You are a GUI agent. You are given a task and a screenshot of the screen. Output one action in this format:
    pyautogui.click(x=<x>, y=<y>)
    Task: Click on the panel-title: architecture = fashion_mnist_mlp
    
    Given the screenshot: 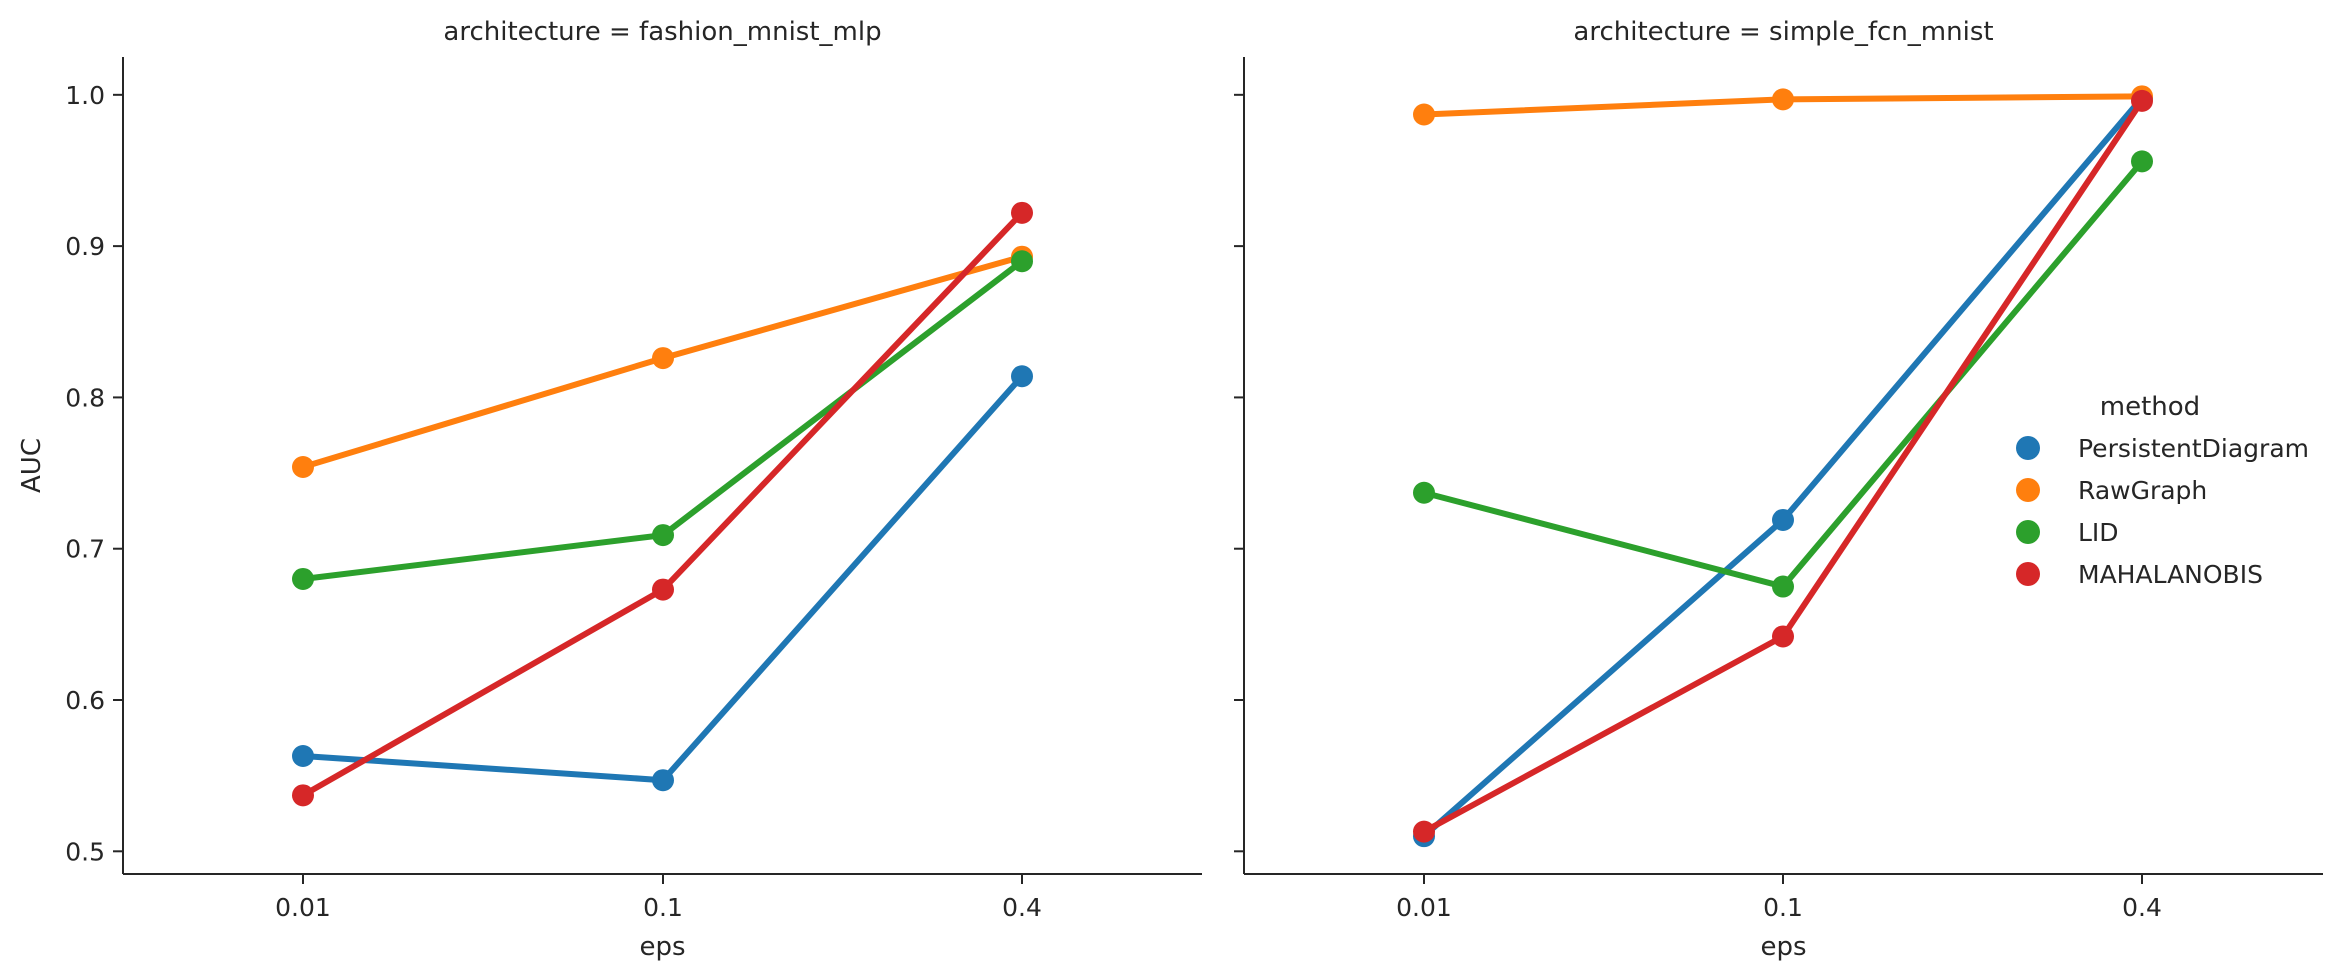 What is the action you would take?
    pyautogui.click(x=662, y=32)
    